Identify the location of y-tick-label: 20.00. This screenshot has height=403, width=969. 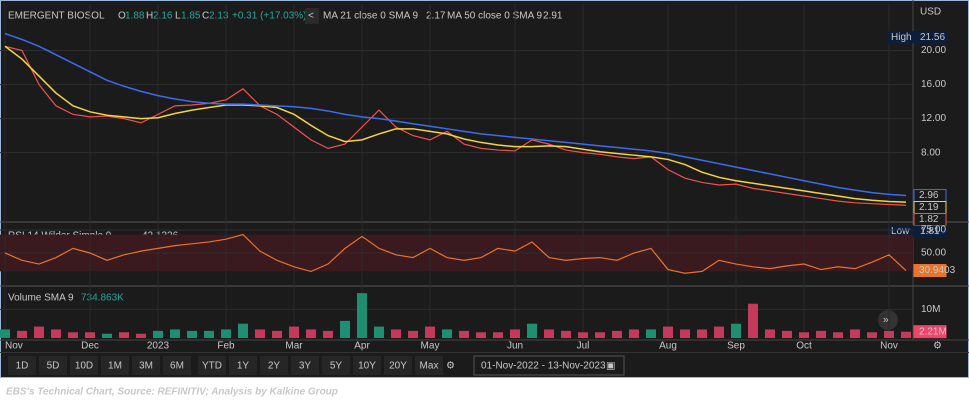
(933, 50).